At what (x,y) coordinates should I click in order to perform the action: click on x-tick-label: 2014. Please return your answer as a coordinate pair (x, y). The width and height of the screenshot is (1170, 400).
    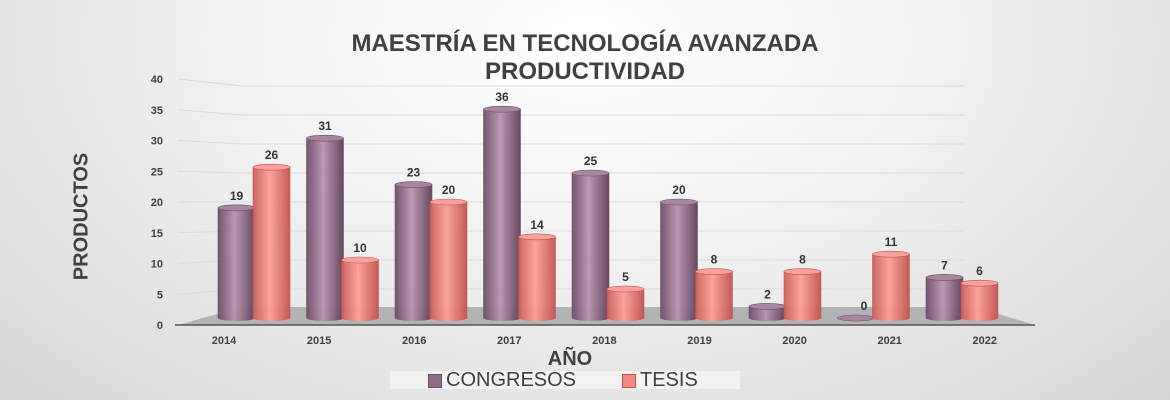
    Looking at the image, I should click on (224, 341).